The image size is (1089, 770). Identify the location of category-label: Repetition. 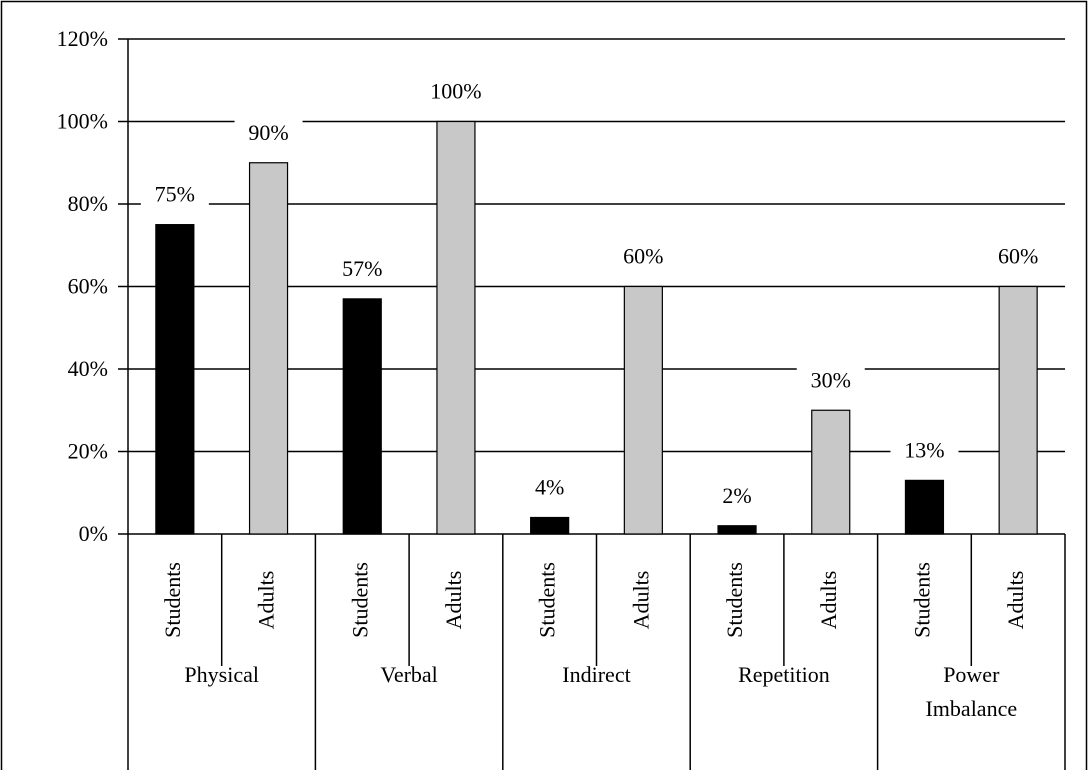
(784, 674).